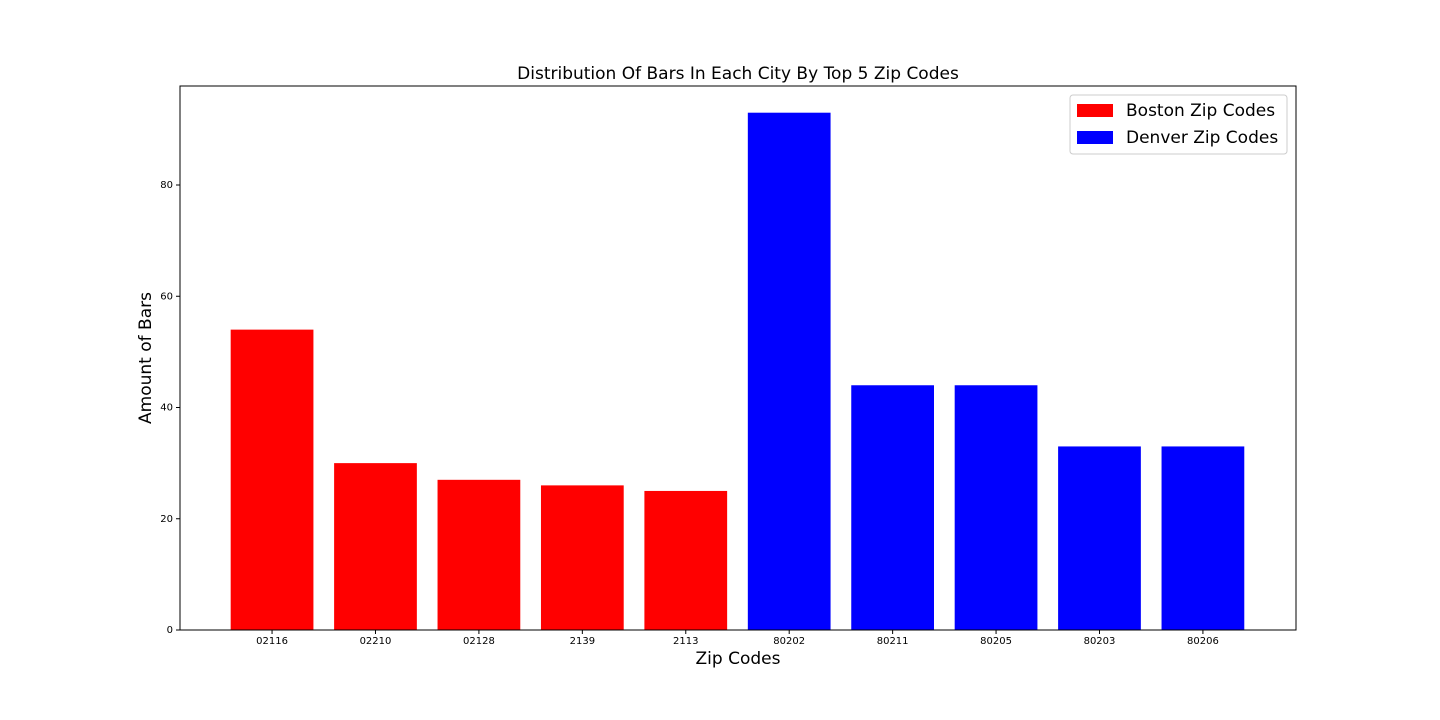  I want to click on x-tick-label: 2113, so click(685, 641).